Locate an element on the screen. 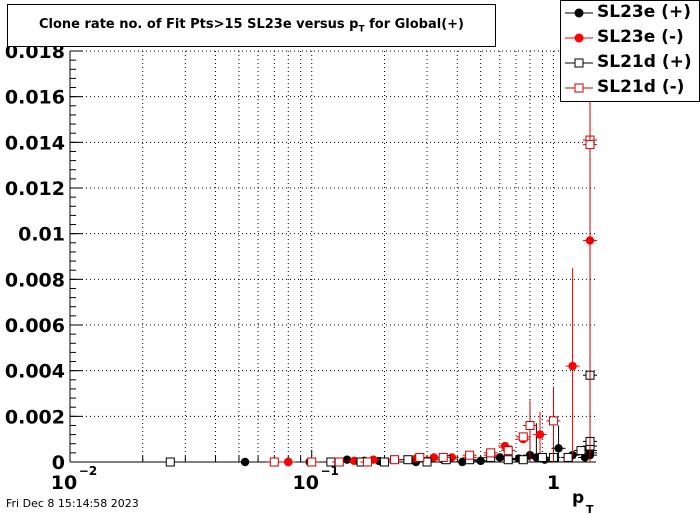  legend-label: SL23e (-) is located at coordinates (640, 37).